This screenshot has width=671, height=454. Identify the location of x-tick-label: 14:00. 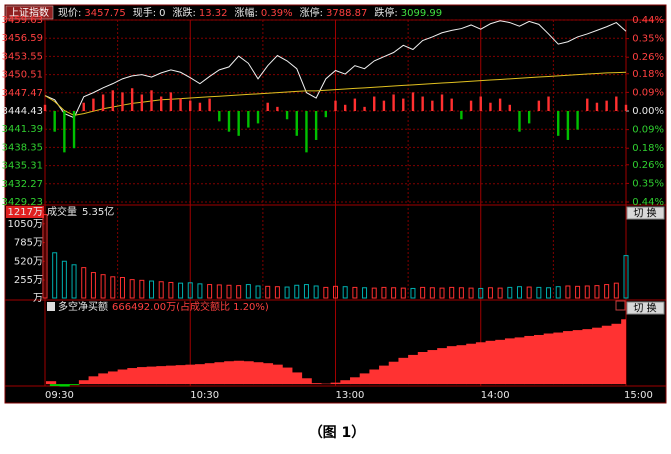
(495, 395).